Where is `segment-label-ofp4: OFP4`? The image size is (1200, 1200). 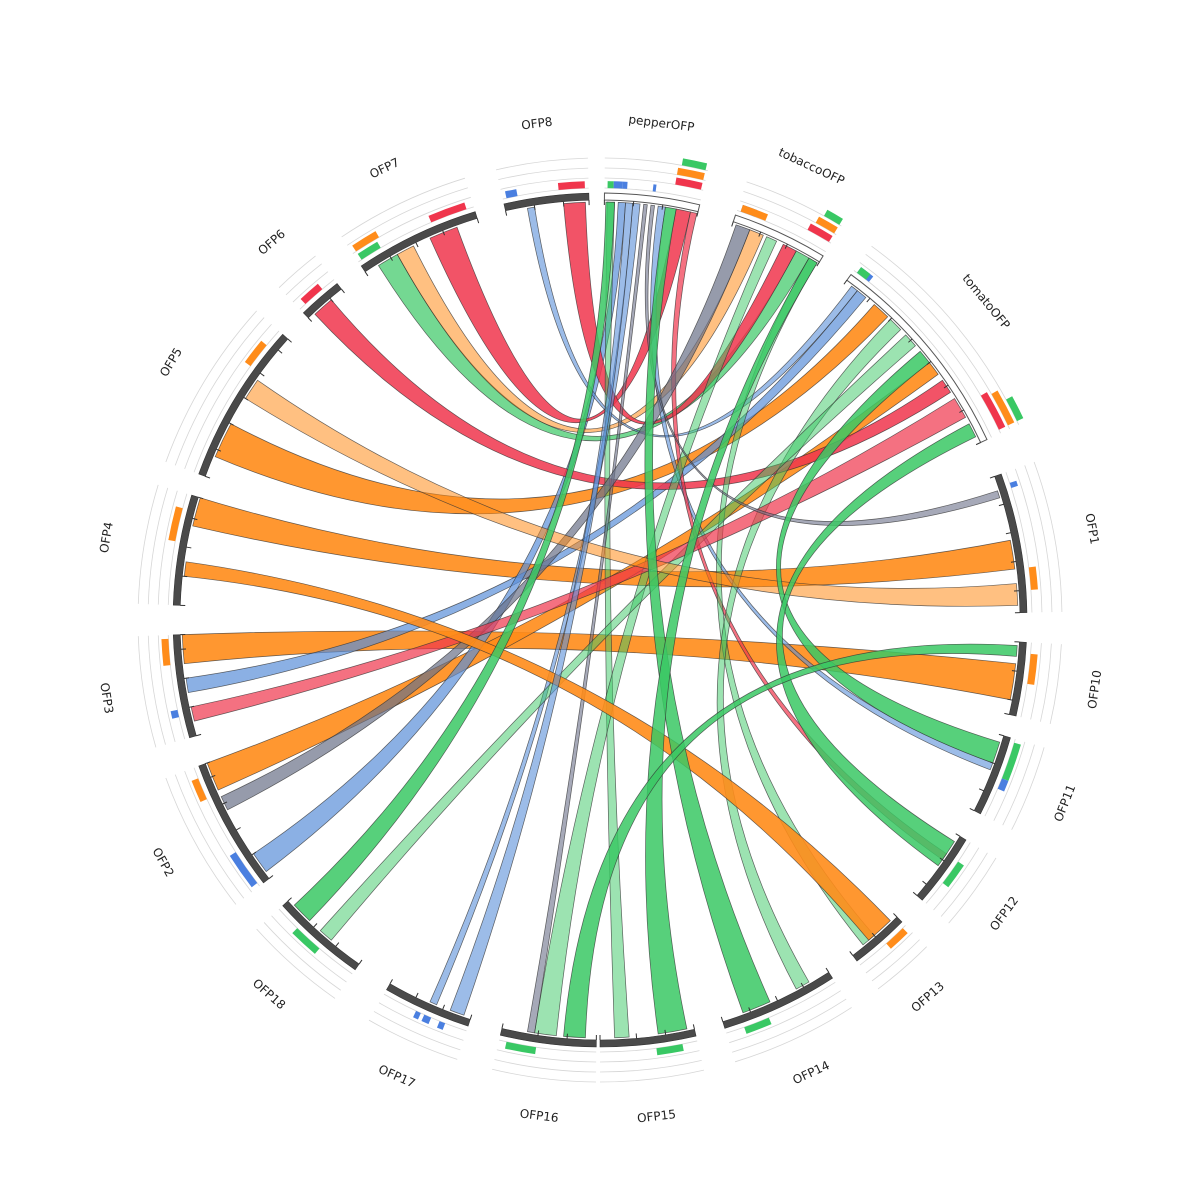
segment-label-ofp4: OFP4 is located at coordinates (106, 537).